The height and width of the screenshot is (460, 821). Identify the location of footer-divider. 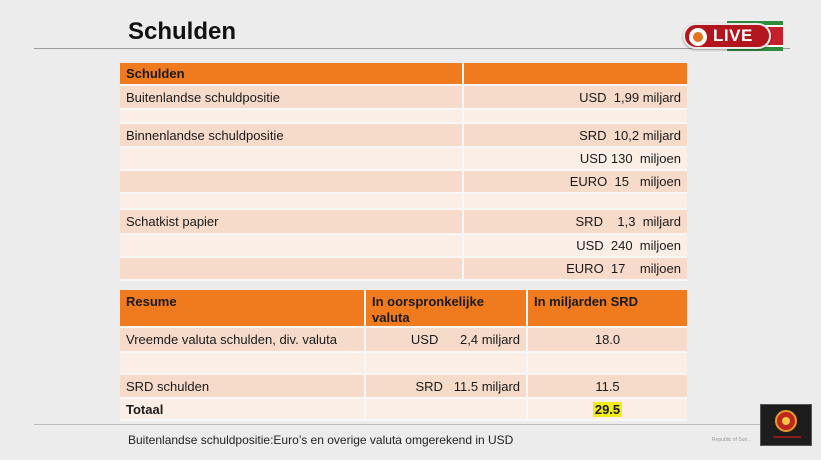
(412, 424).